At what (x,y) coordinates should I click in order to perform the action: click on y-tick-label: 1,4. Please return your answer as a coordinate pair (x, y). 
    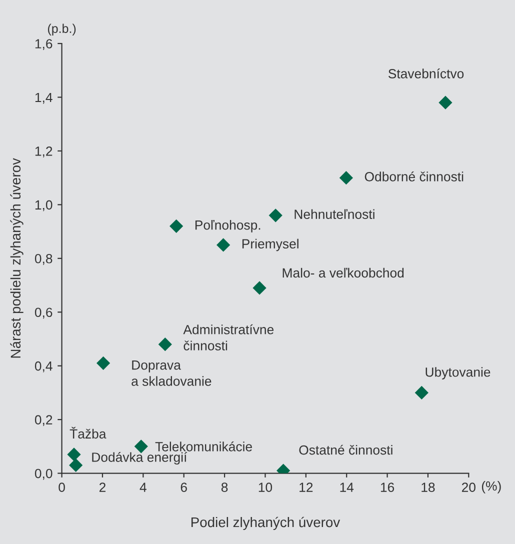
    Looking at the image, I should click on (43, 98).